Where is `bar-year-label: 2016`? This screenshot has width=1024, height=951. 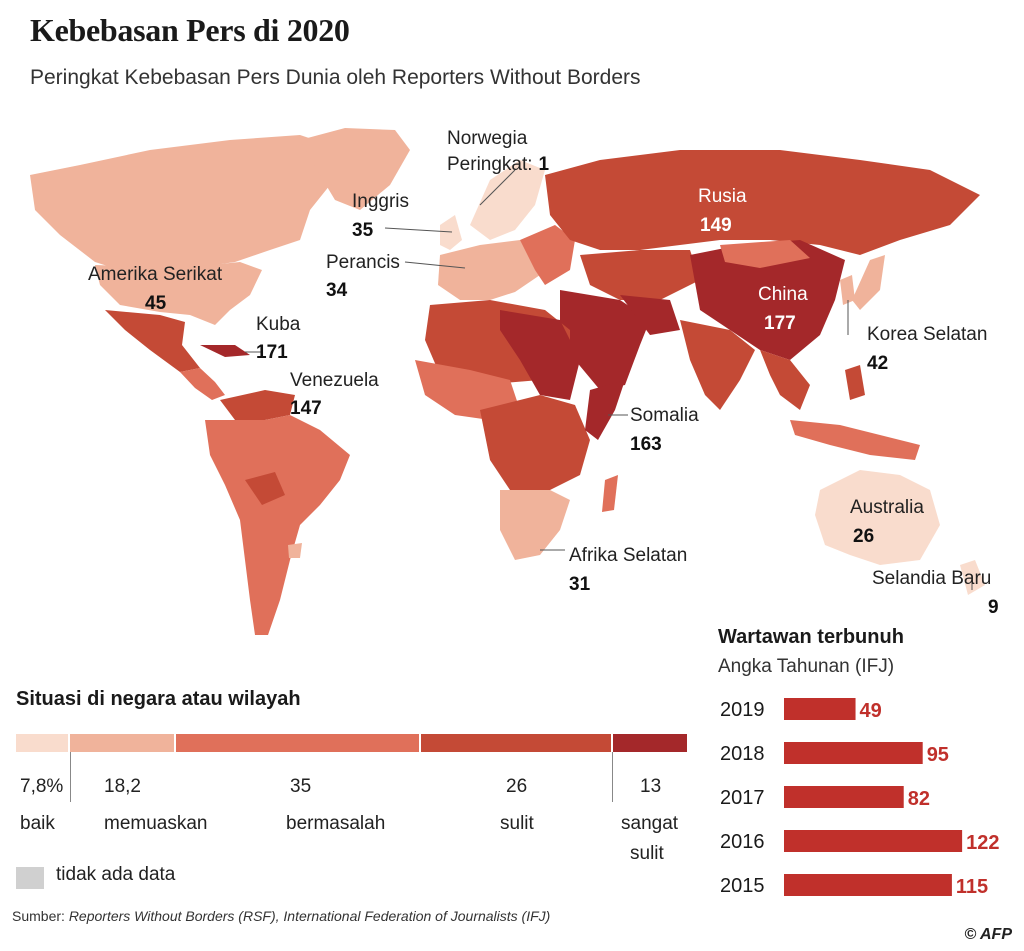 bar-year-label: 2016 is located at coordinates (742, 842).